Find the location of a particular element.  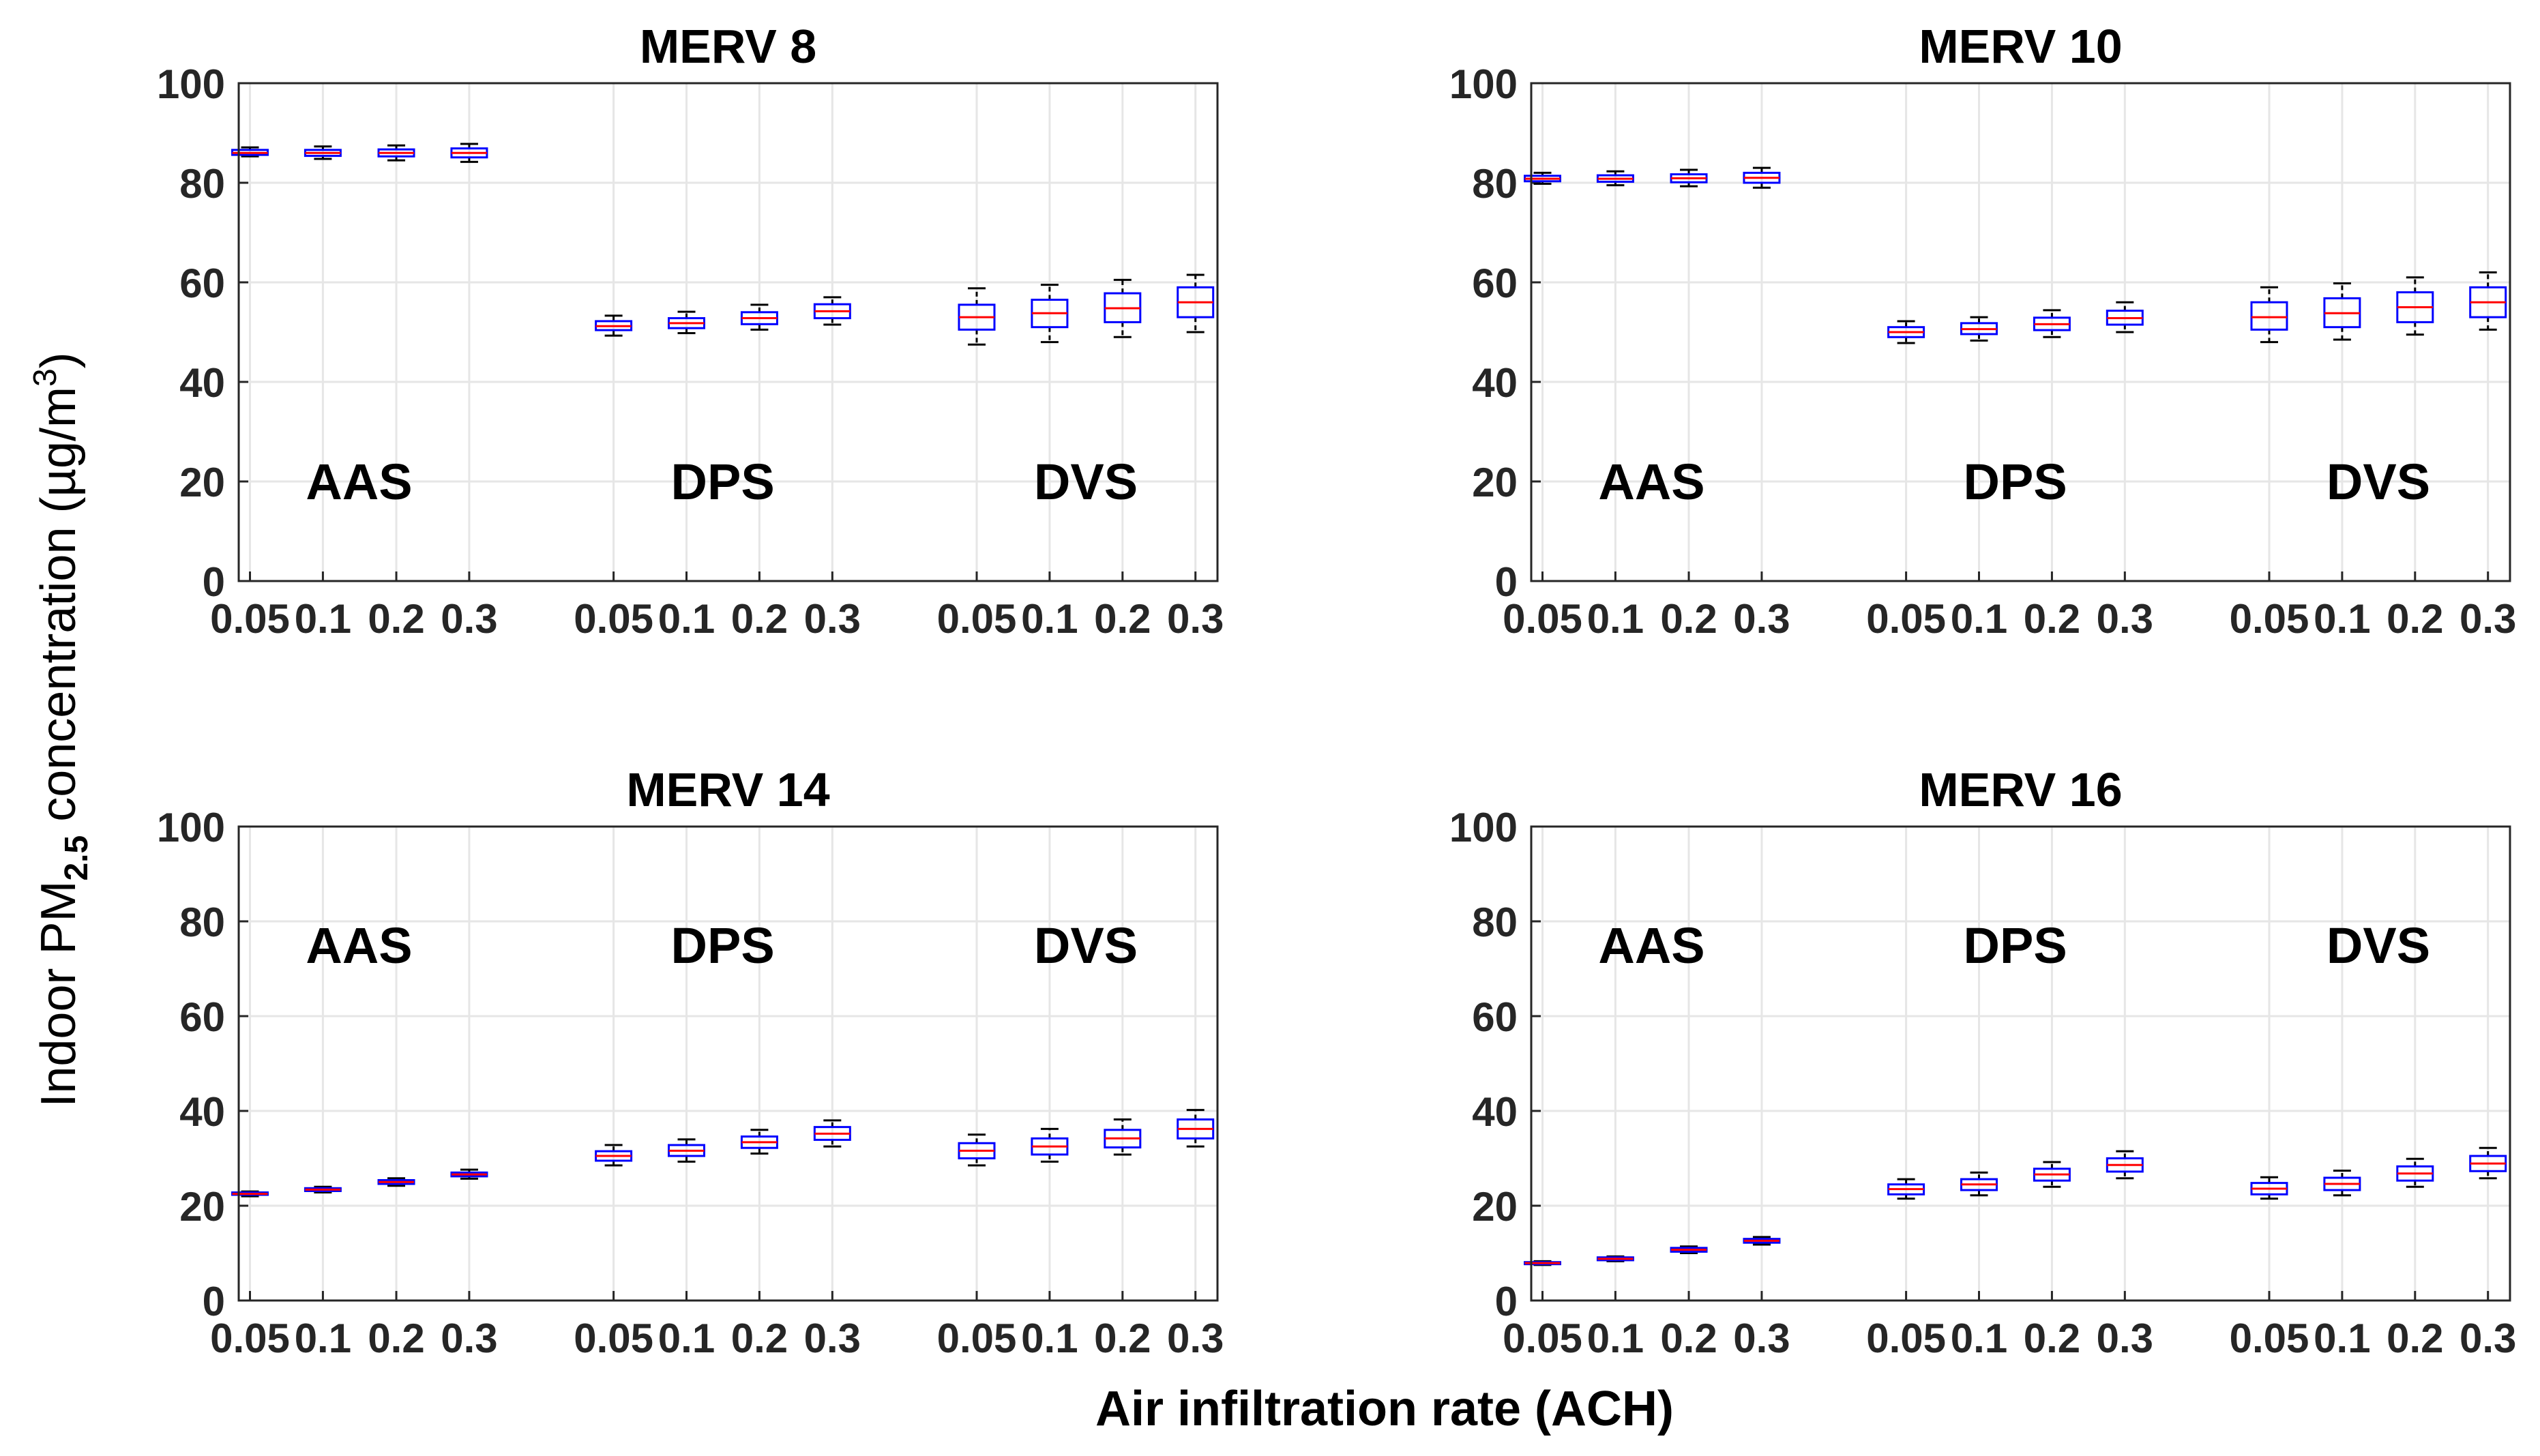

box-iqr is located at coordinates (2269, 316).